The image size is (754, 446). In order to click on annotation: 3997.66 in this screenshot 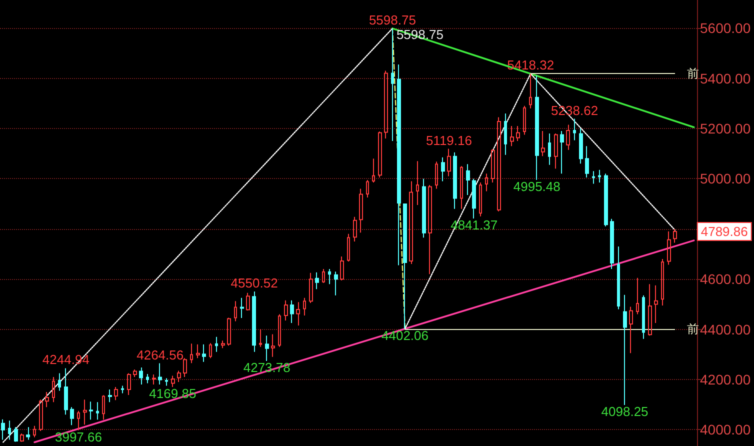, I will do `click(78, 436)`.